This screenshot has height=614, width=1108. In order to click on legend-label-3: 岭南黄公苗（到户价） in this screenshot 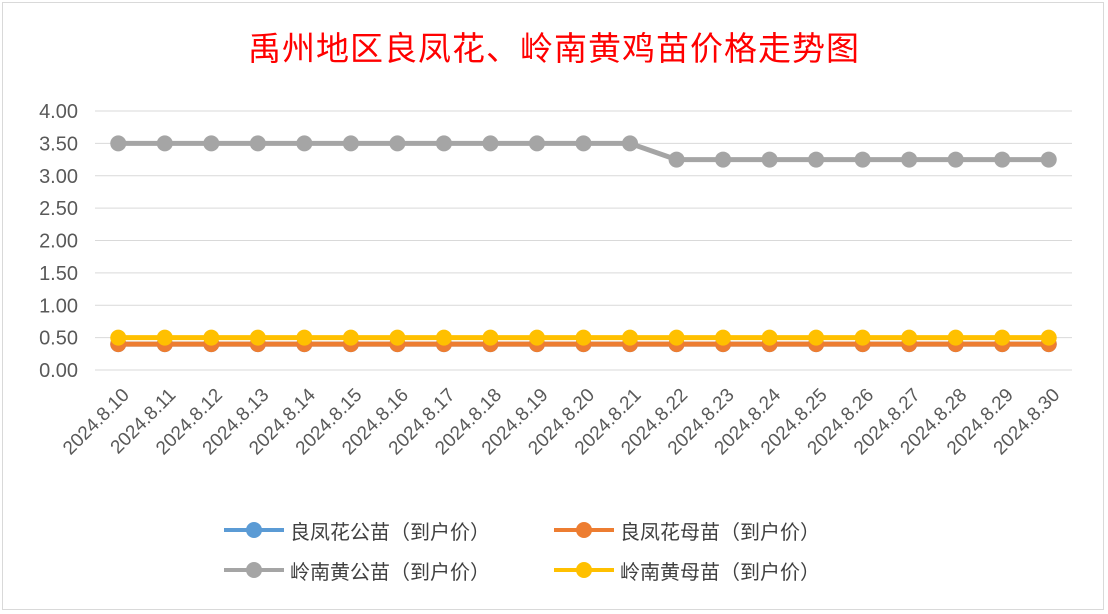, I will do `click(390, 571)`.